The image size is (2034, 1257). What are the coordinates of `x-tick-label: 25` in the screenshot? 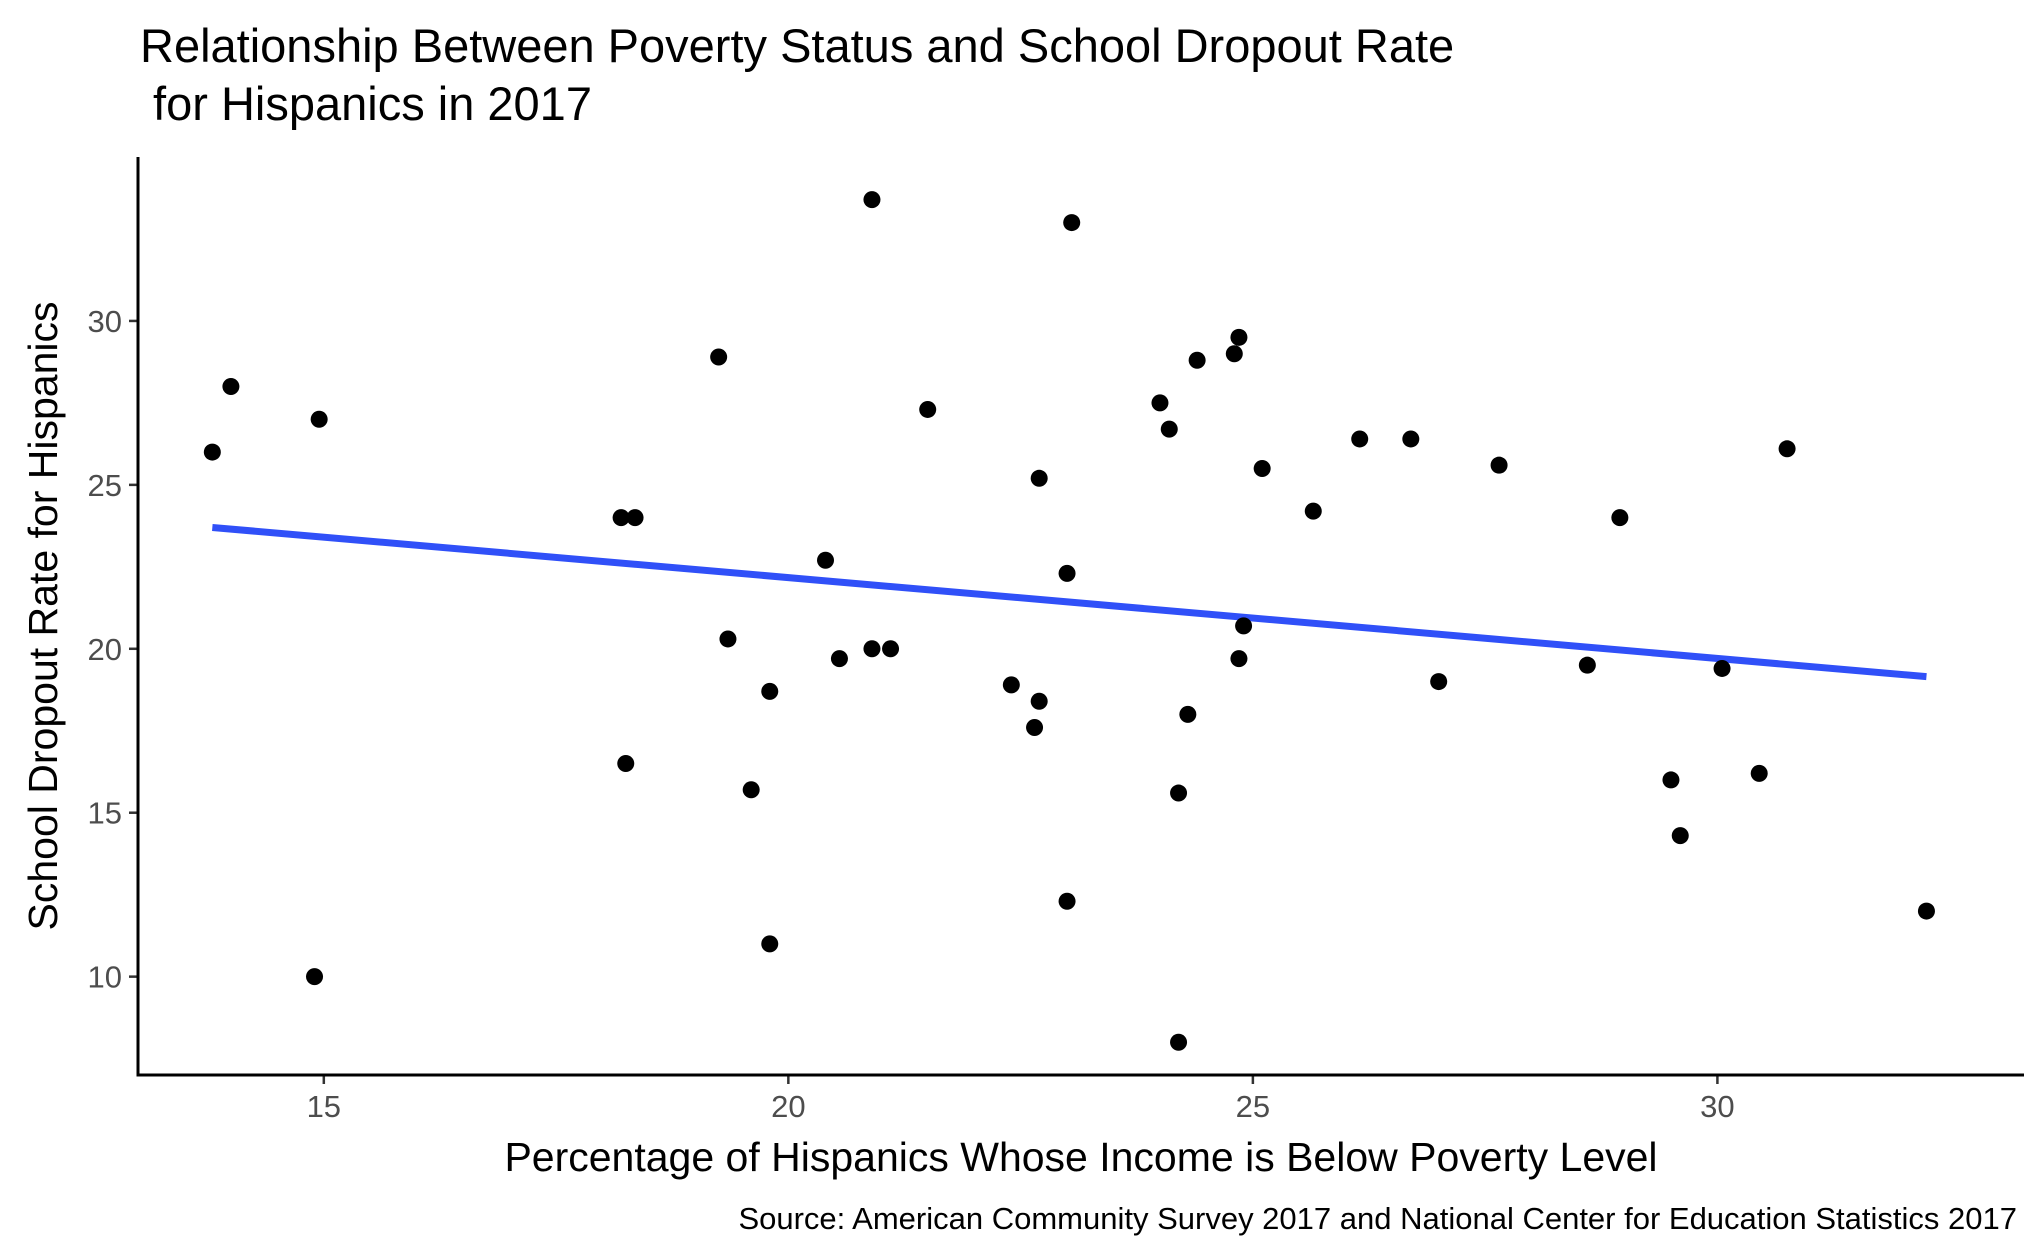 It's located at (1253, 1106).